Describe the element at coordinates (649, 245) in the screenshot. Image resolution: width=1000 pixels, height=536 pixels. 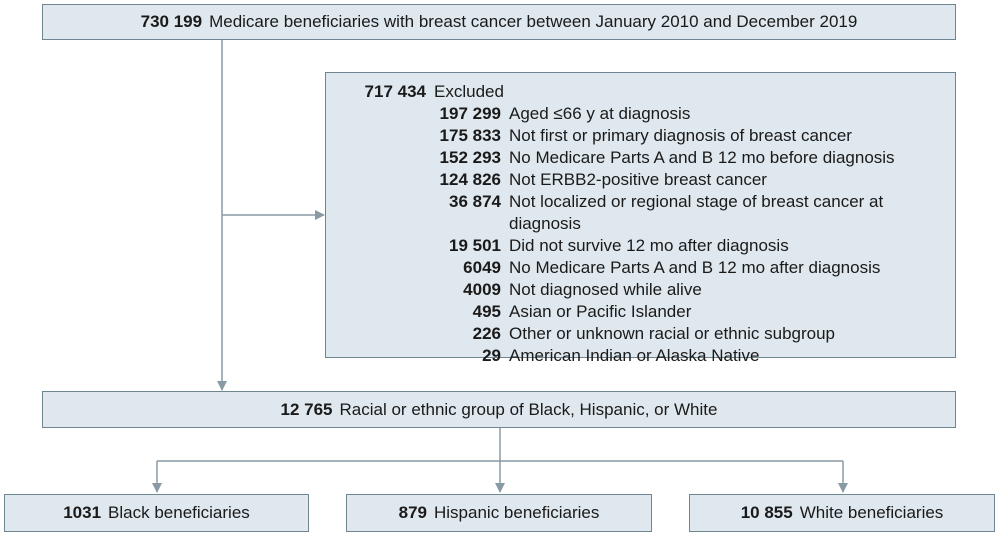
I see `excluded-item-label: Did not survive 12 mo after diagnosis` at that location.